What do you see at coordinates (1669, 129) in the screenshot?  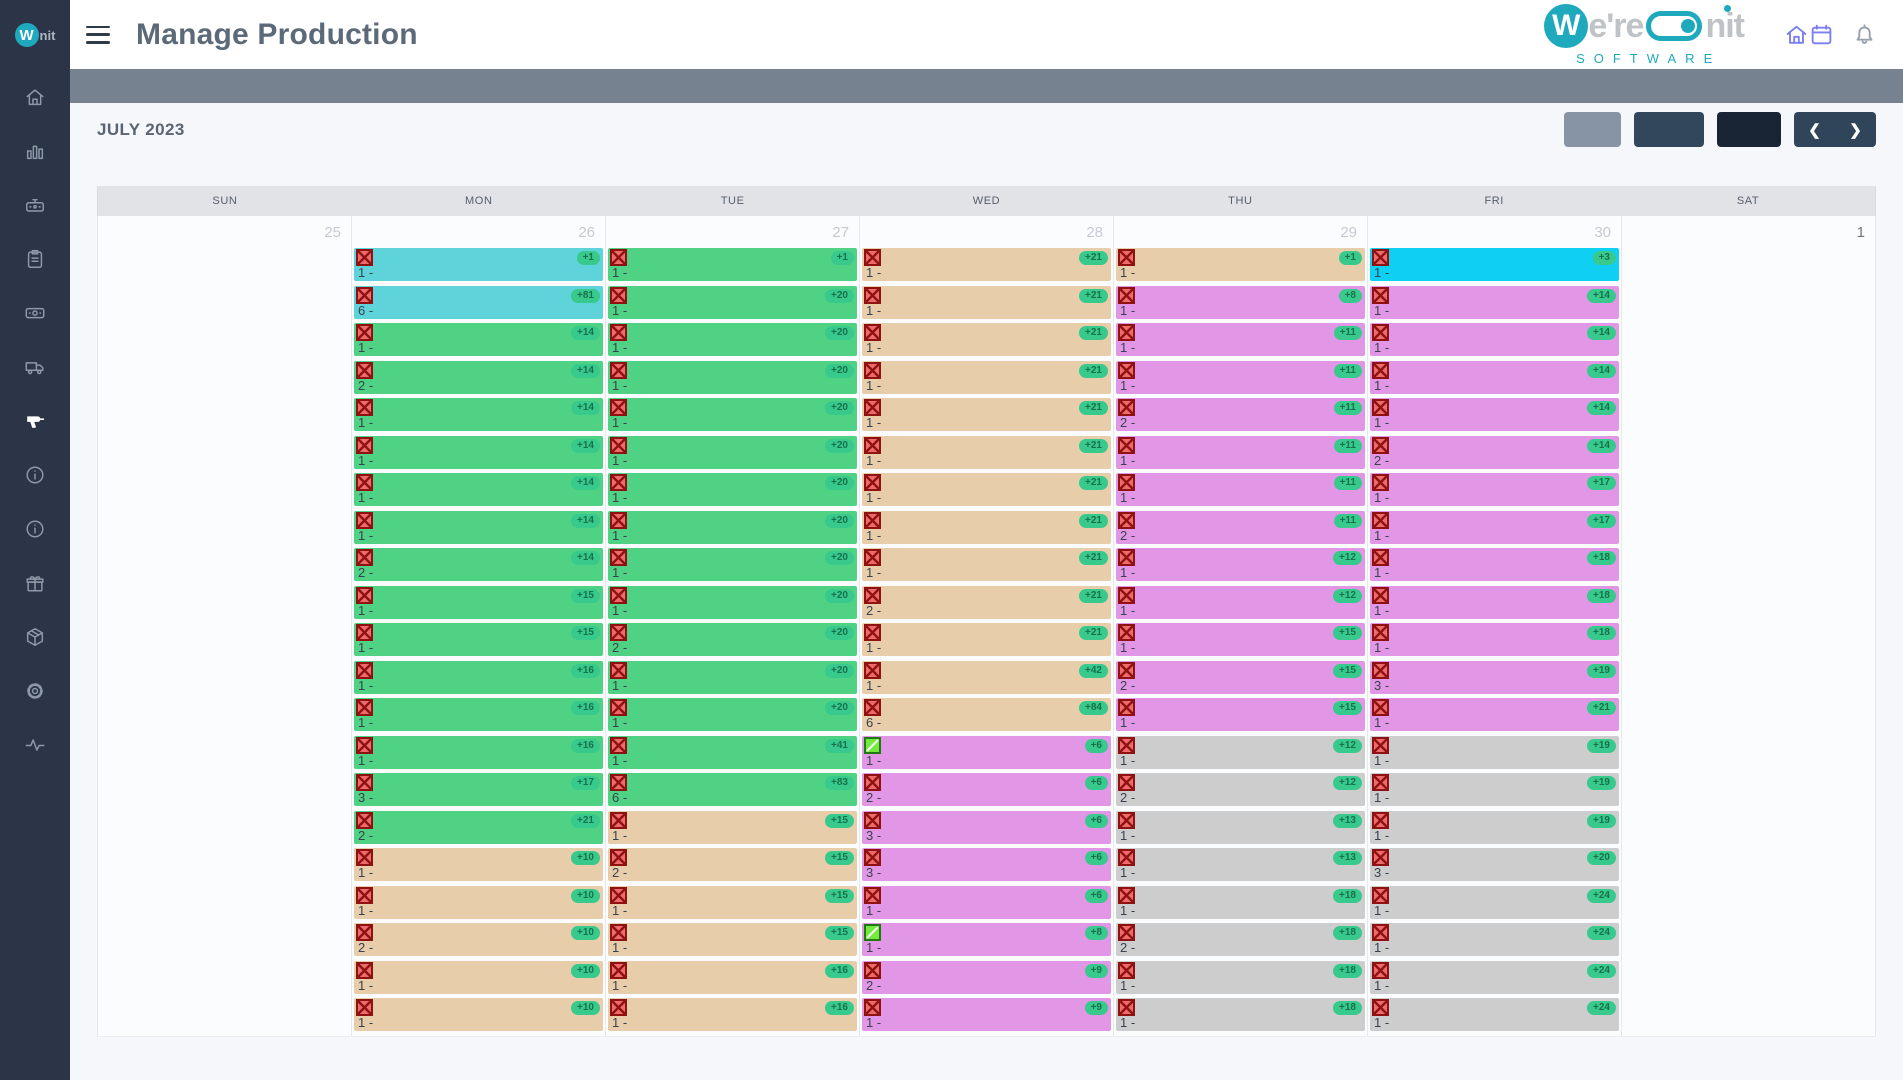 I see `view-button-mid` at bounding box center [1669, 129].